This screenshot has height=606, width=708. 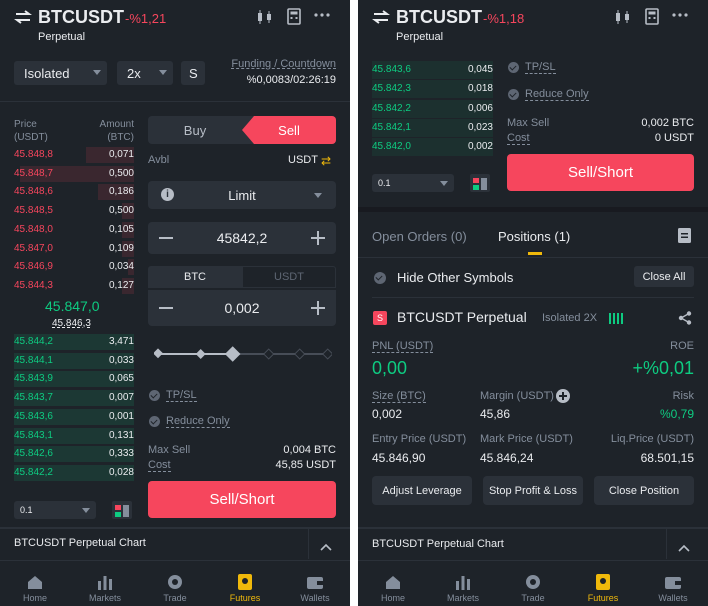 What do you see at coordinates (480, 89) in the screenshot?
I see `order-amount: 0,018` at bounding box center [480, 89].